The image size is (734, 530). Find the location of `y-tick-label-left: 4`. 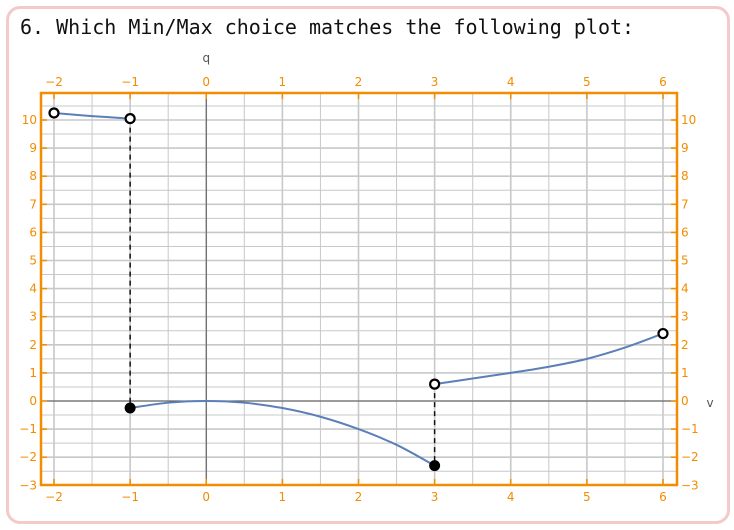

y-tick-label-left: 4 is located at coordinates (33, 289).